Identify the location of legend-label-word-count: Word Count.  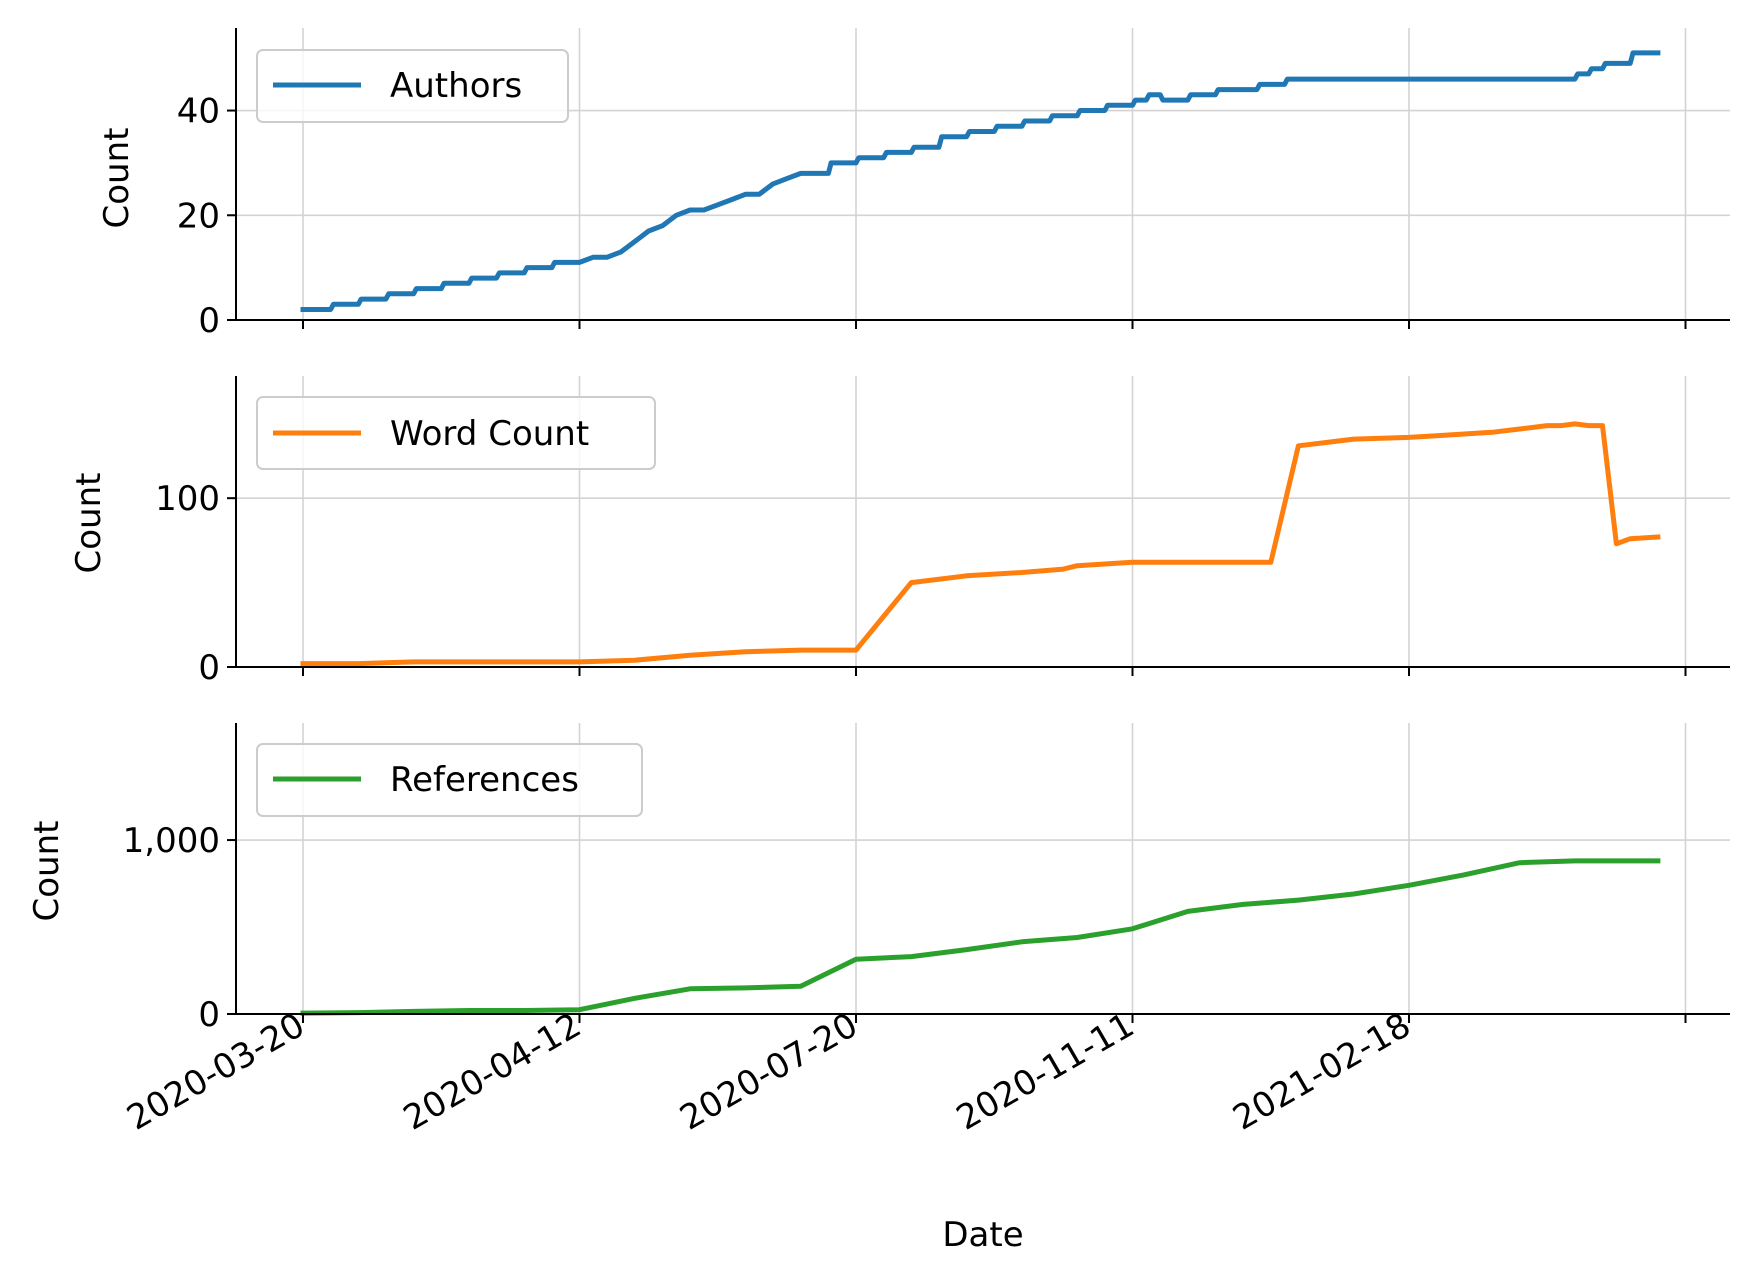
(489, 434).